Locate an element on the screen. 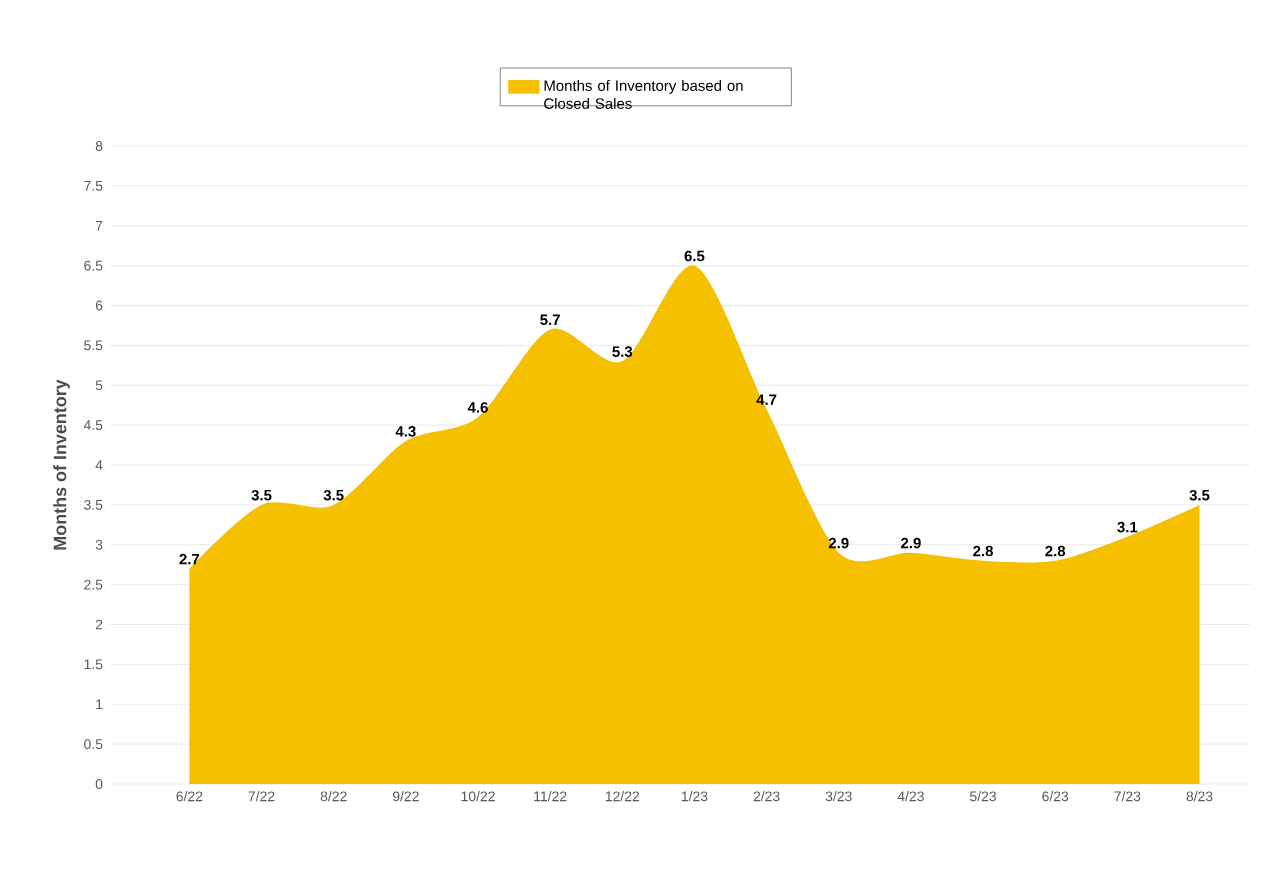 The height and width of the screenshot is (876, 1262). y-axis-title: Months of Inventory is located at coordinates (61, 464).